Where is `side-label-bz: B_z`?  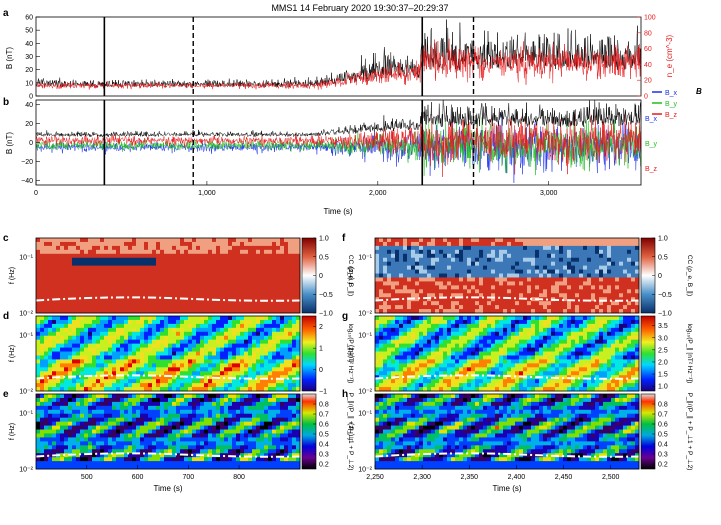
side-label-bz: B_z is located at coordinates (651, 169).